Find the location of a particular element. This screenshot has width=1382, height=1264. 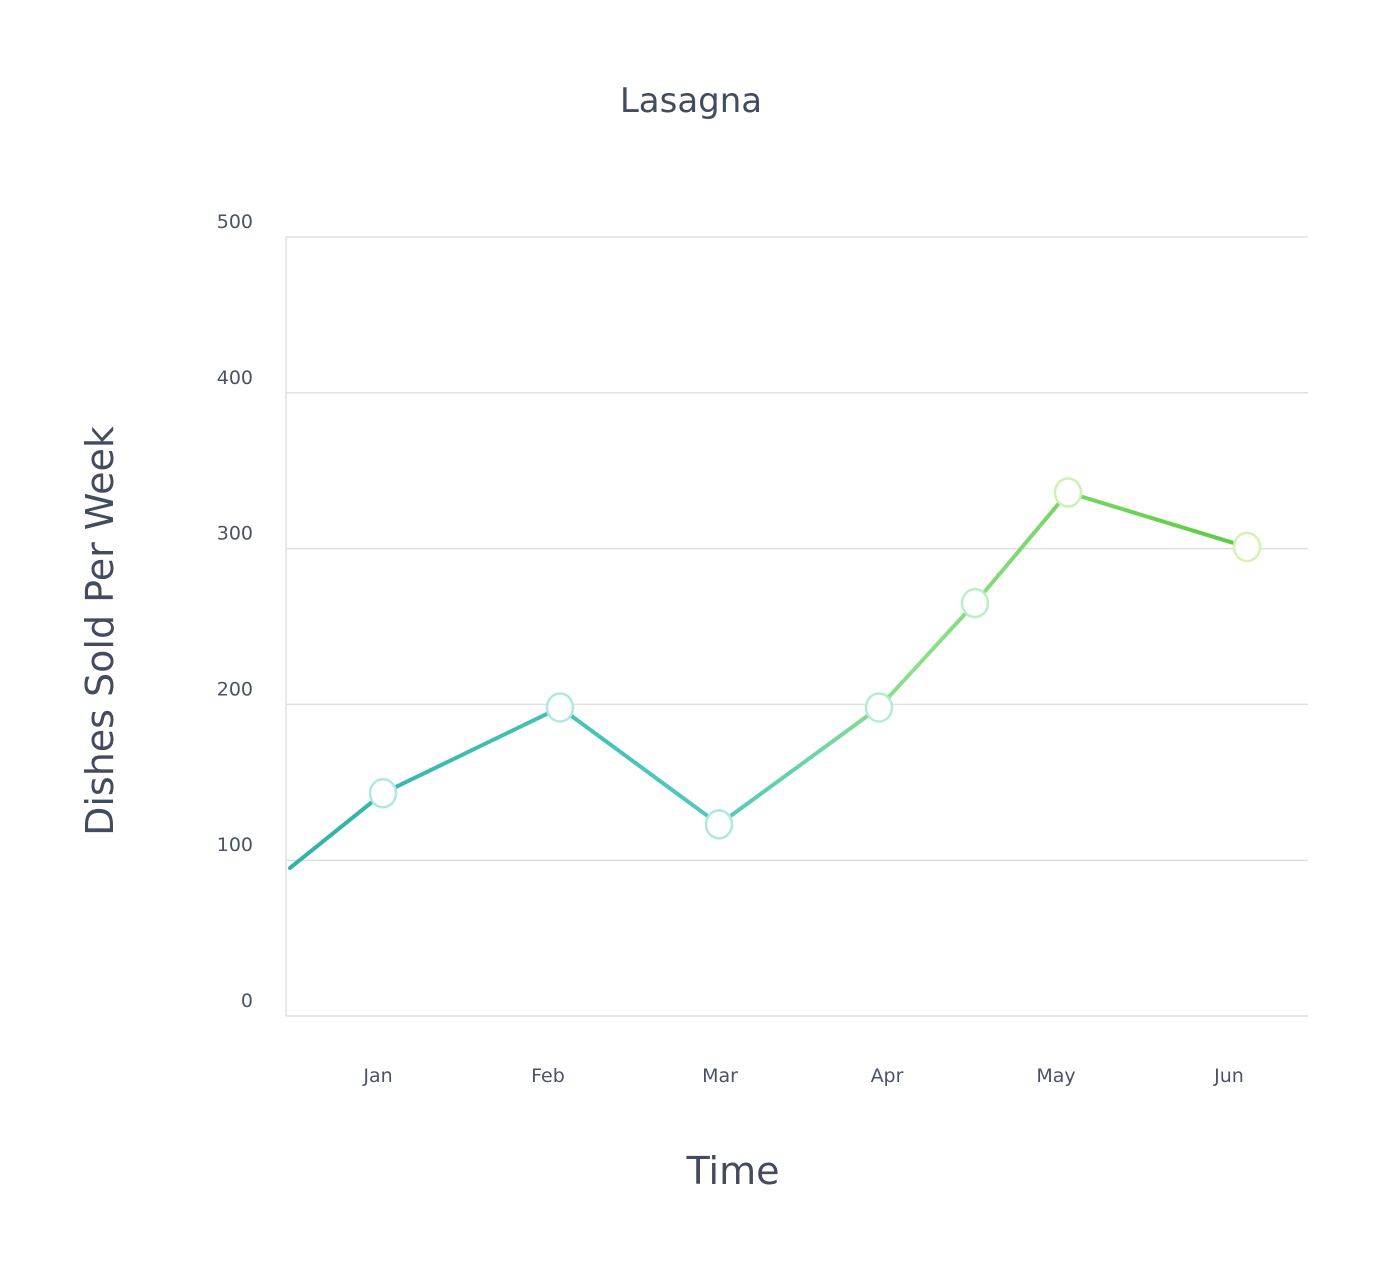

x-tick-label: Apr is located at coordinates (887, 1076).